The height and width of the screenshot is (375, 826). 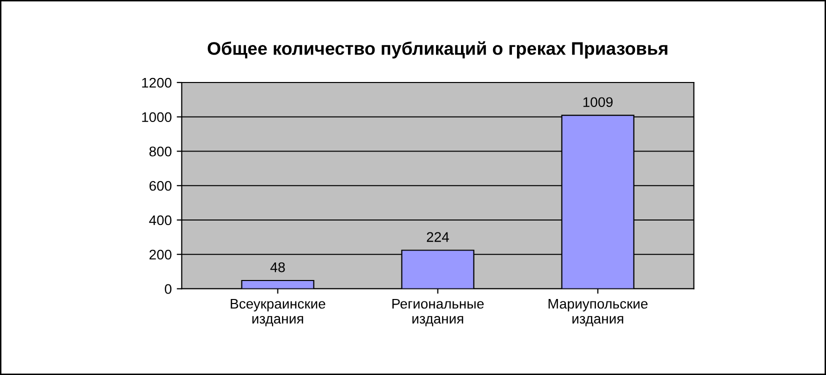 I want to click on chart-title: Общее количество публикаций о греках Приазовья, so click(x=438, y=49).